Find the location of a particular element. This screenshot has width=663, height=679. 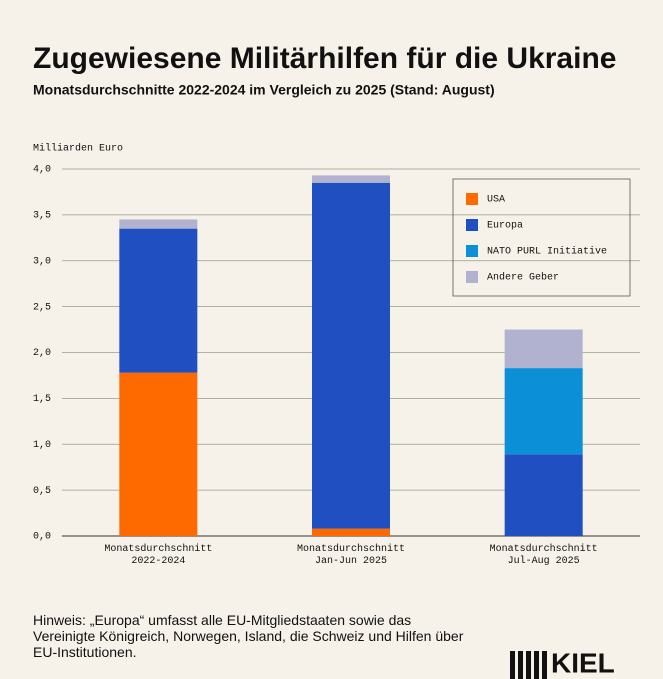

y-tick-label: 0,0 is located at coordinates (42, 537).